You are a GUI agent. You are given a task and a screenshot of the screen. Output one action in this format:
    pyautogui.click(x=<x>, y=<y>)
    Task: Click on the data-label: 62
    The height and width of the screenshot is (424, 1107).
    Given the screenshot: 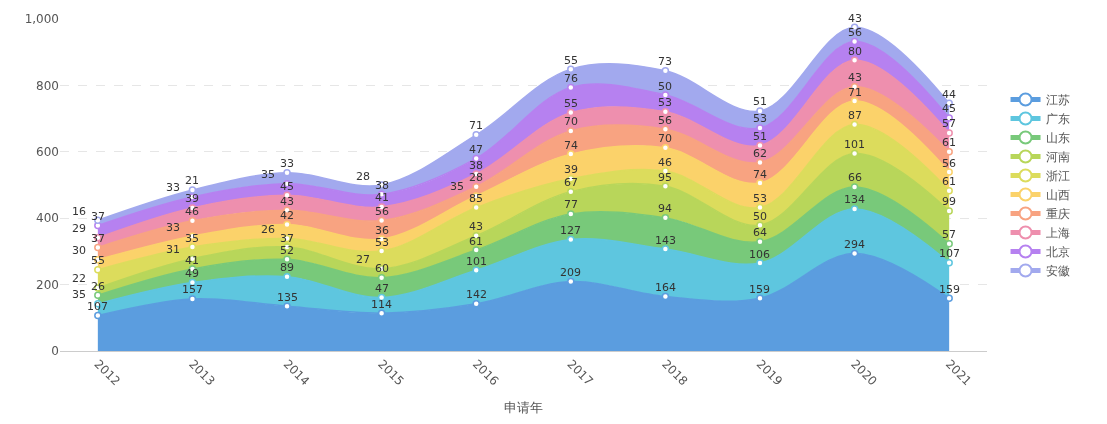 What is the action you would take?
    pyautogui.click(x=760, y=153)
    